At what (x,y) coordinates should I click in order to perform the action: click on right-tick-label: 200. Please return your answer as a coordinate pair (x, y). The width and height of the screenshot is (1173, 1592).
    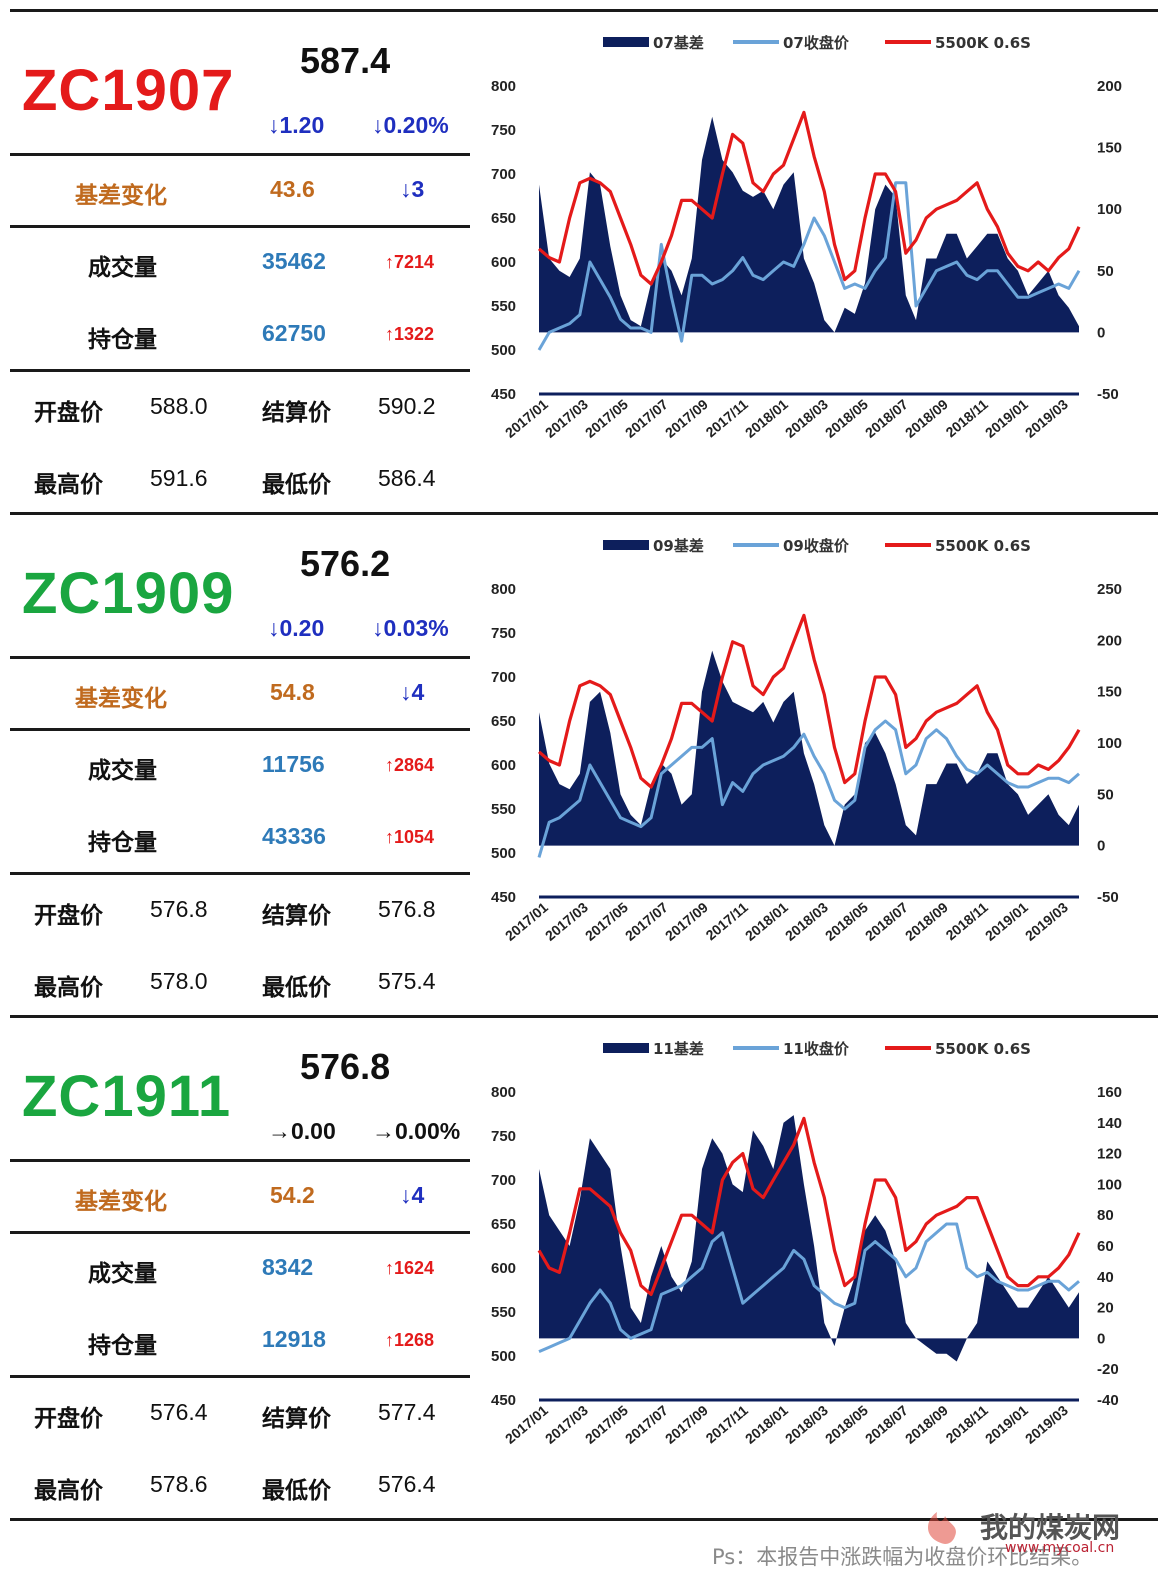
    Looking at the image, I should click on (1109, 86).